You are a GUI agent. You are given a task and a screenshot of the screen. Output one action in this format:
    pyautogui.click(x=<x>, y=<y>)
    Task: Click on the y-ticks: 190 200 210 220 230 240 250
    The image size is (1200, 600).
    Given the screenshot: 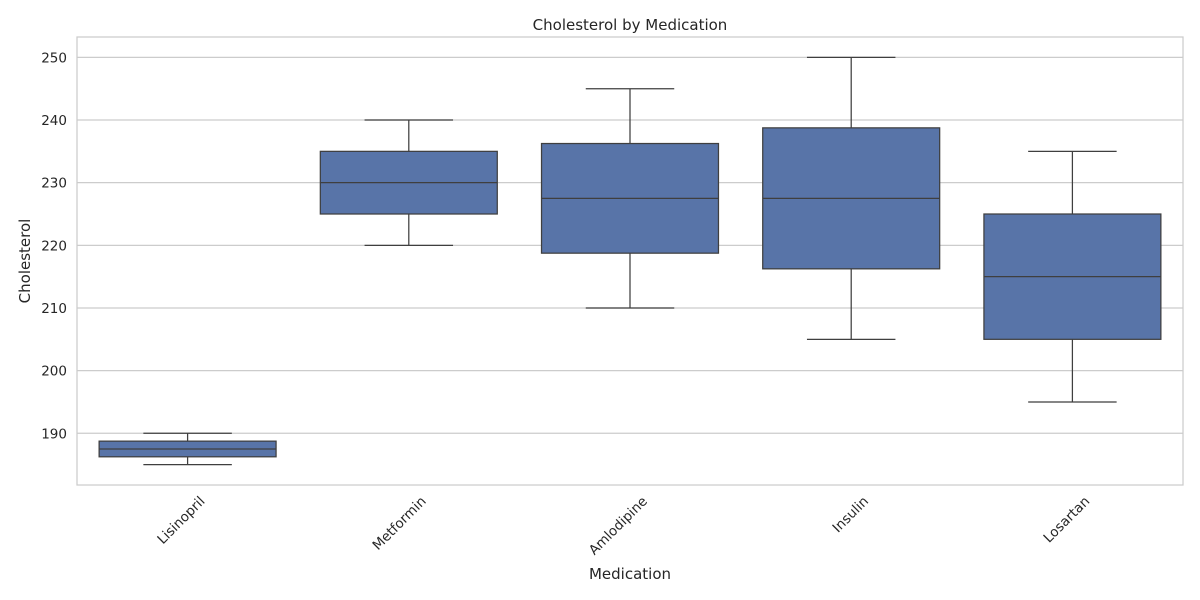 What is the action you would take?
    pyautogui.click(x=54, y=246)
    